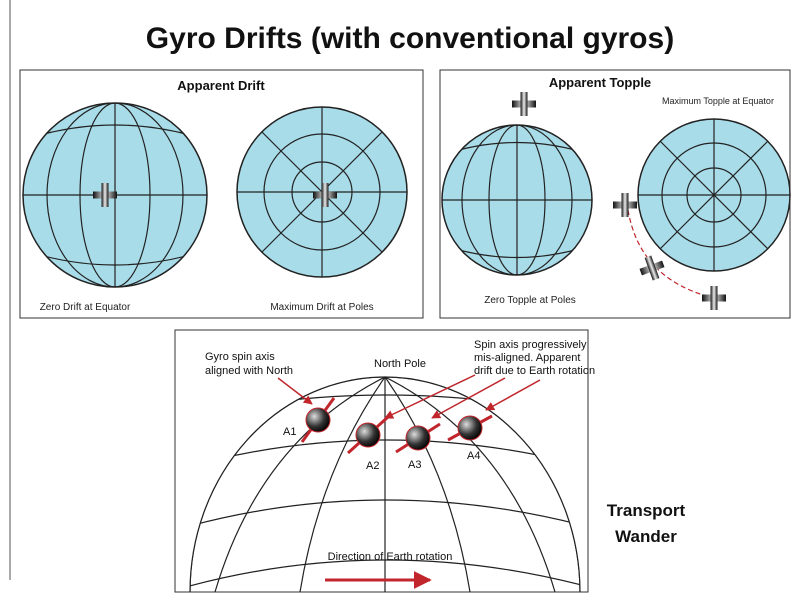 The image size is (791, 596). Describe the element at coordinates (646, 536) in the screenshot. I see `side-label: Wander` at that location.